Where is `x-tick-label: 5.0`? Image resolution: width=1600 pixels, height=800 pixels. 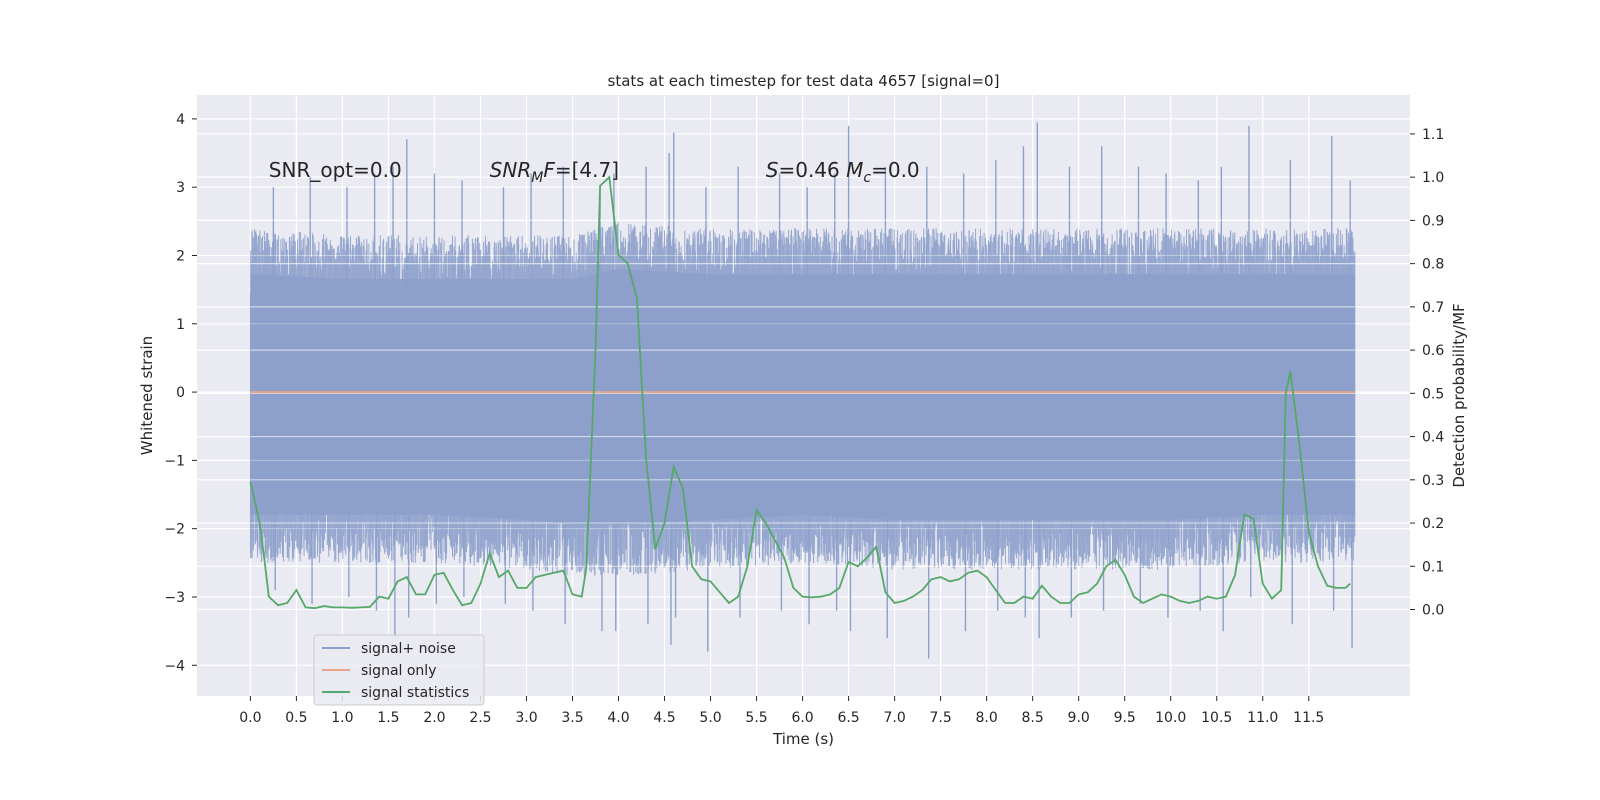
x-tick-label: 5.0 is located at coordinates (710, 718).